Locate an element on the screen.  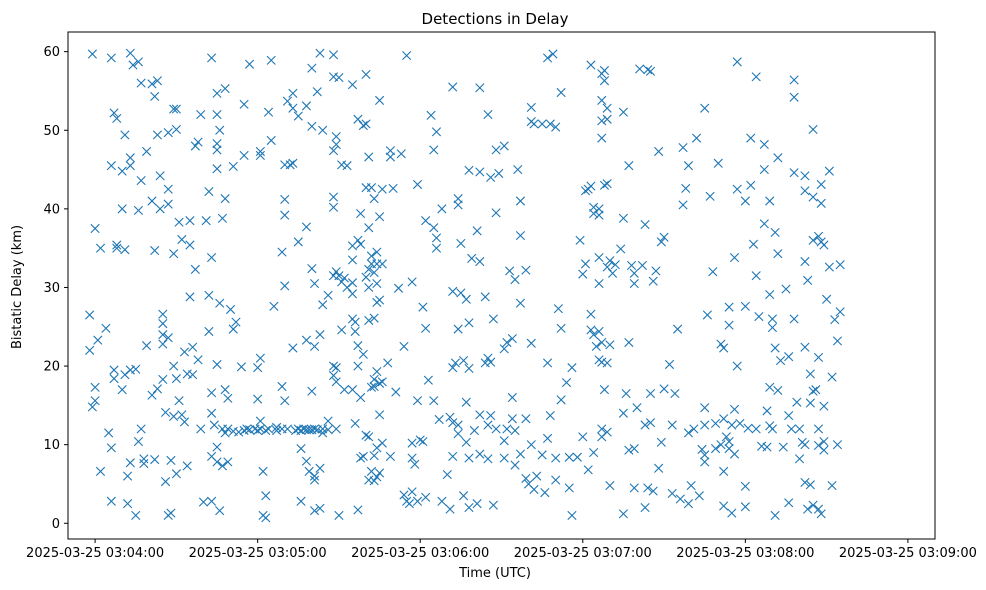
y-tick-label: 50 is located at coordinates (51, 131).